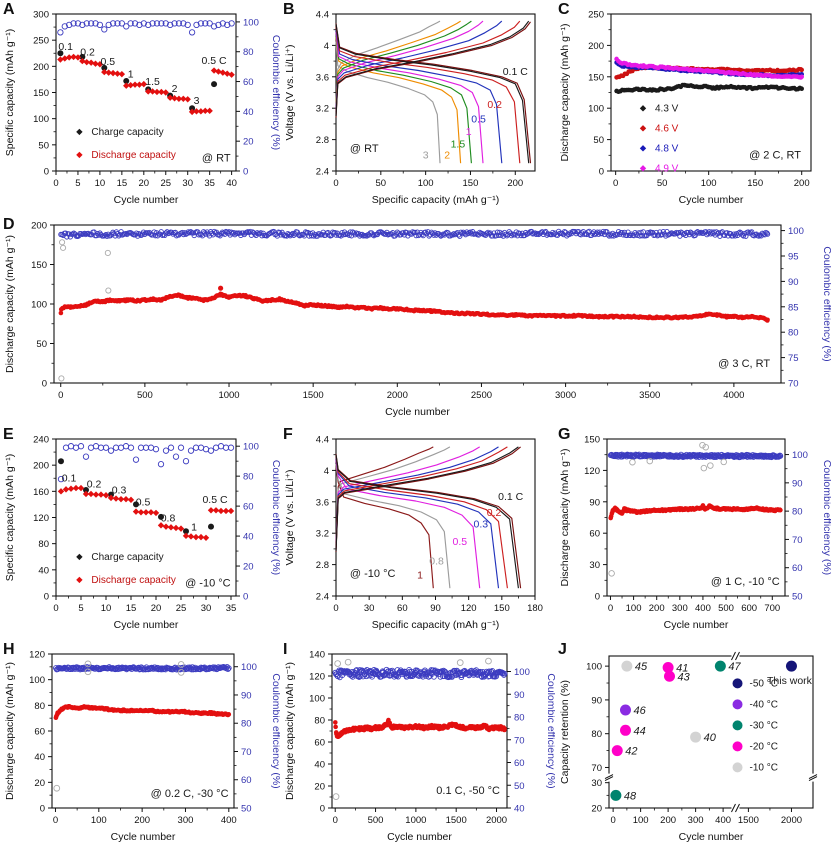 The height and width of the screenshot is (852, 831). I want to click on panel-d-label: D, so click(9, 224).